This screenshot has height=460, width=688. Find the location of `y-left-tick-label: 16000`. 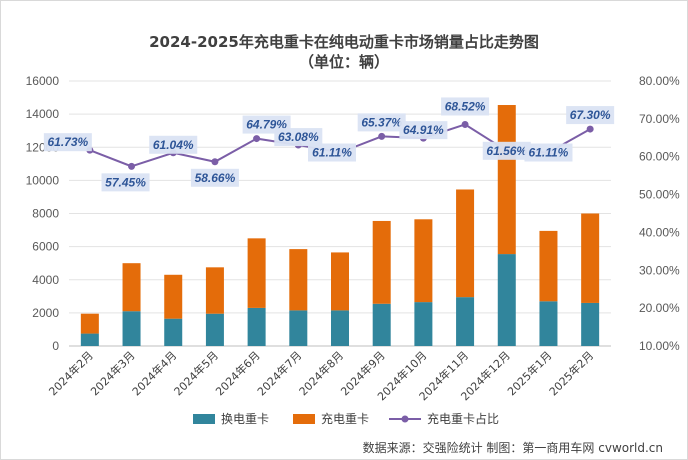

y-left-tick-label: 16000 is located at coordinates (43, 81).